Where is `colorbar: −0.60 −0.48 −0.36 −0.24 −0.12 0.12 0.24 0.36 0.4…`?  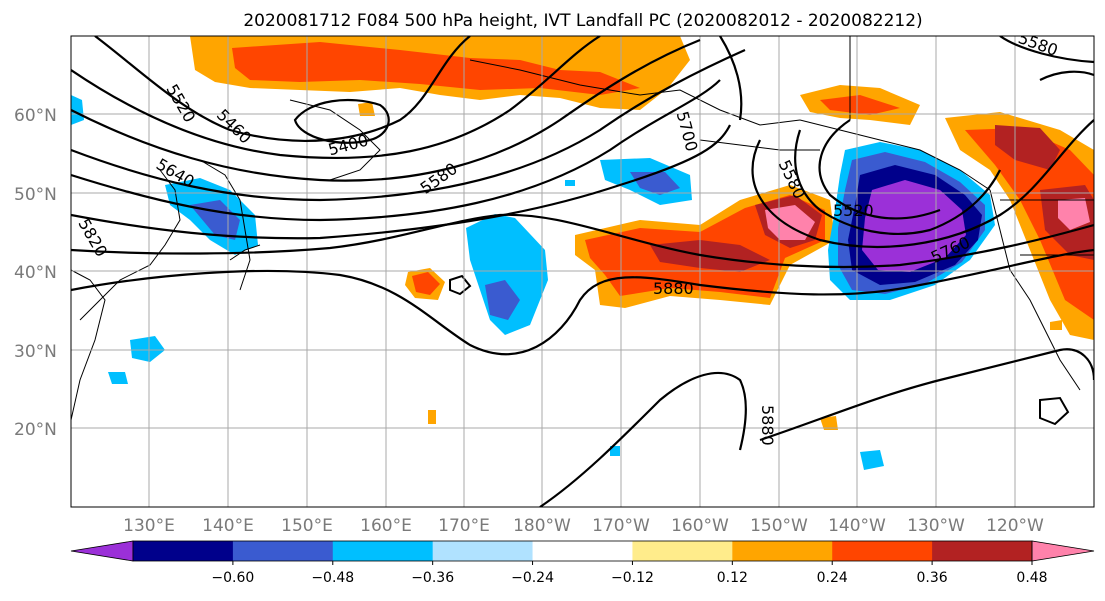
colorbar: −0.60 −0.48 −0.36 −0.24 −0.12 0.12 0.24 0.36 0.4… is located at coordinates (582, 563).